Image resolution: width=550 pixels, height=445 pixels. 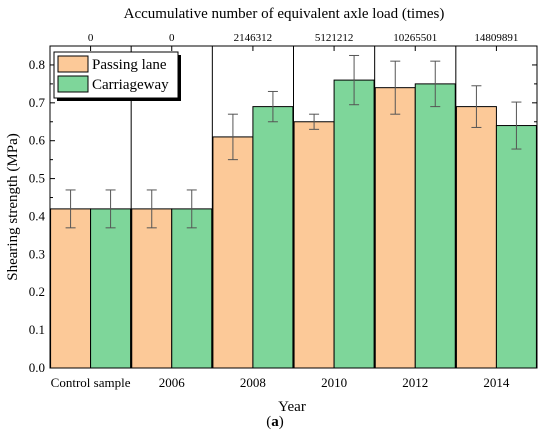 What do you see at coordinates (334, 38) in the screenshot?
I see `top-tick-label: 5121212` at bounding box center [334, 38].